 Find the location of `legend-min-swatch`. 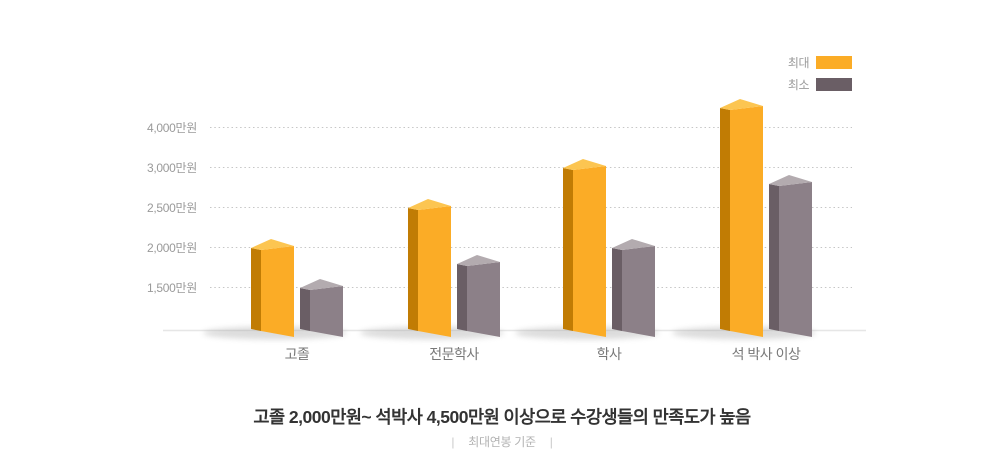

legend-min-swatch is located at coordinates (834, 84).